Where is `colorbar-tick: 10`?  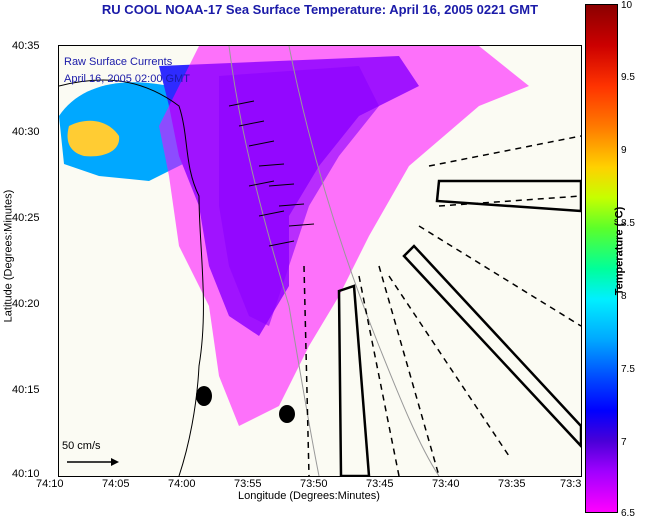
colorbar-tick: 10 is located at coordinates (627, 5).